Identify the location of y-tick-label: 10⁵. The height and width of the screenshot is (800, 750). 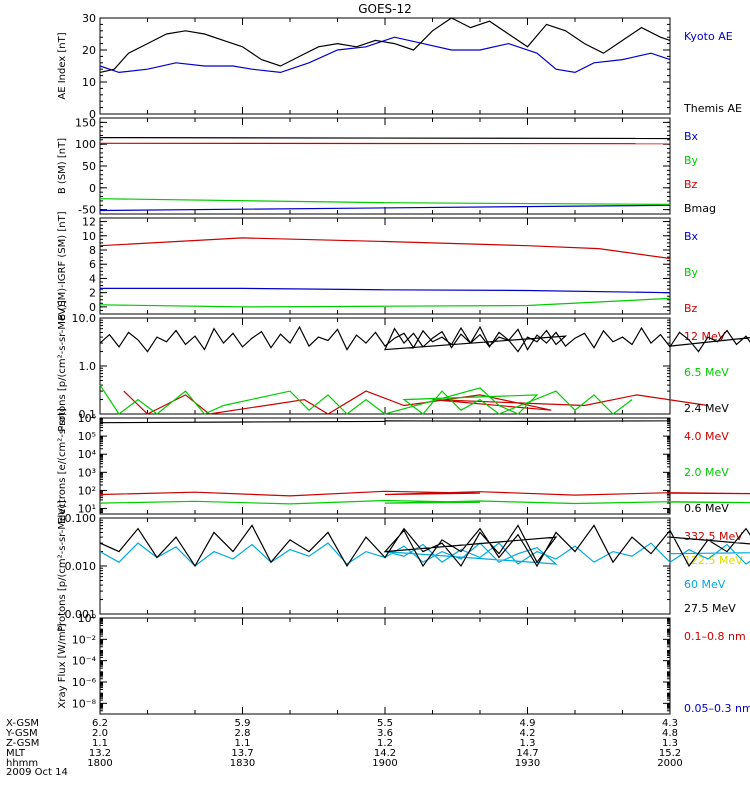
(87, 436).